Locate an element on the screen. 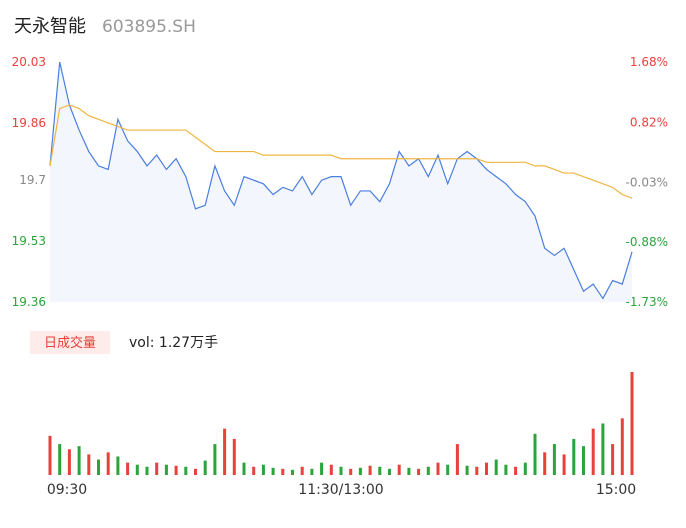 This screenshot has width=686, height=528. y2-tick-label: -0.88% is located at coordinates (647, 242).